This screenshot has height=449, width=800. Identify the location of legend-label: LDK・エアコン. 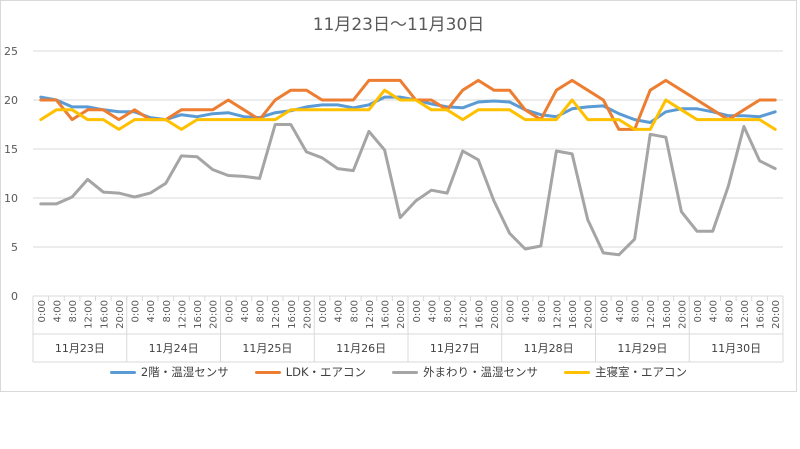
(326, 372).